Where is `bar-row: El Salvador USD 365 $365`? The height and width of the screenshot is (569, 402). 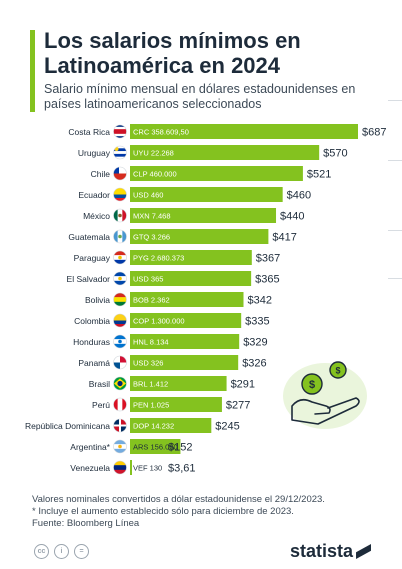 bar-row: El Salvador USD 365 $365 is located at coordinates (173, 278).